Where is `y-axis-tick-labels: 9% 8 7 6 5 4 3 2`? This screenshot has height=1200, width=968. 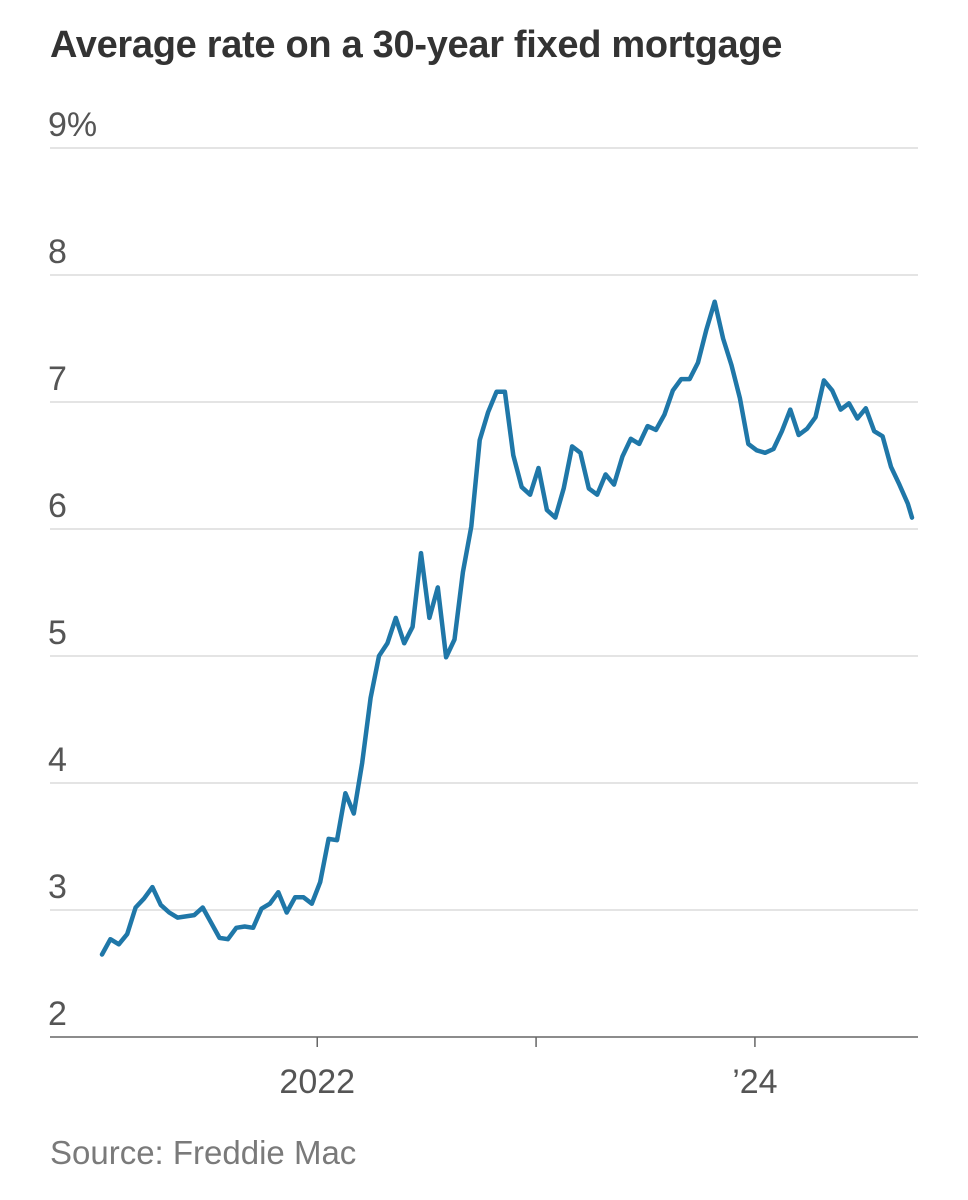
y-axis-tick-labels: 9% 8 7 6 5 4 3 2 is located at coordinates (72, 569).